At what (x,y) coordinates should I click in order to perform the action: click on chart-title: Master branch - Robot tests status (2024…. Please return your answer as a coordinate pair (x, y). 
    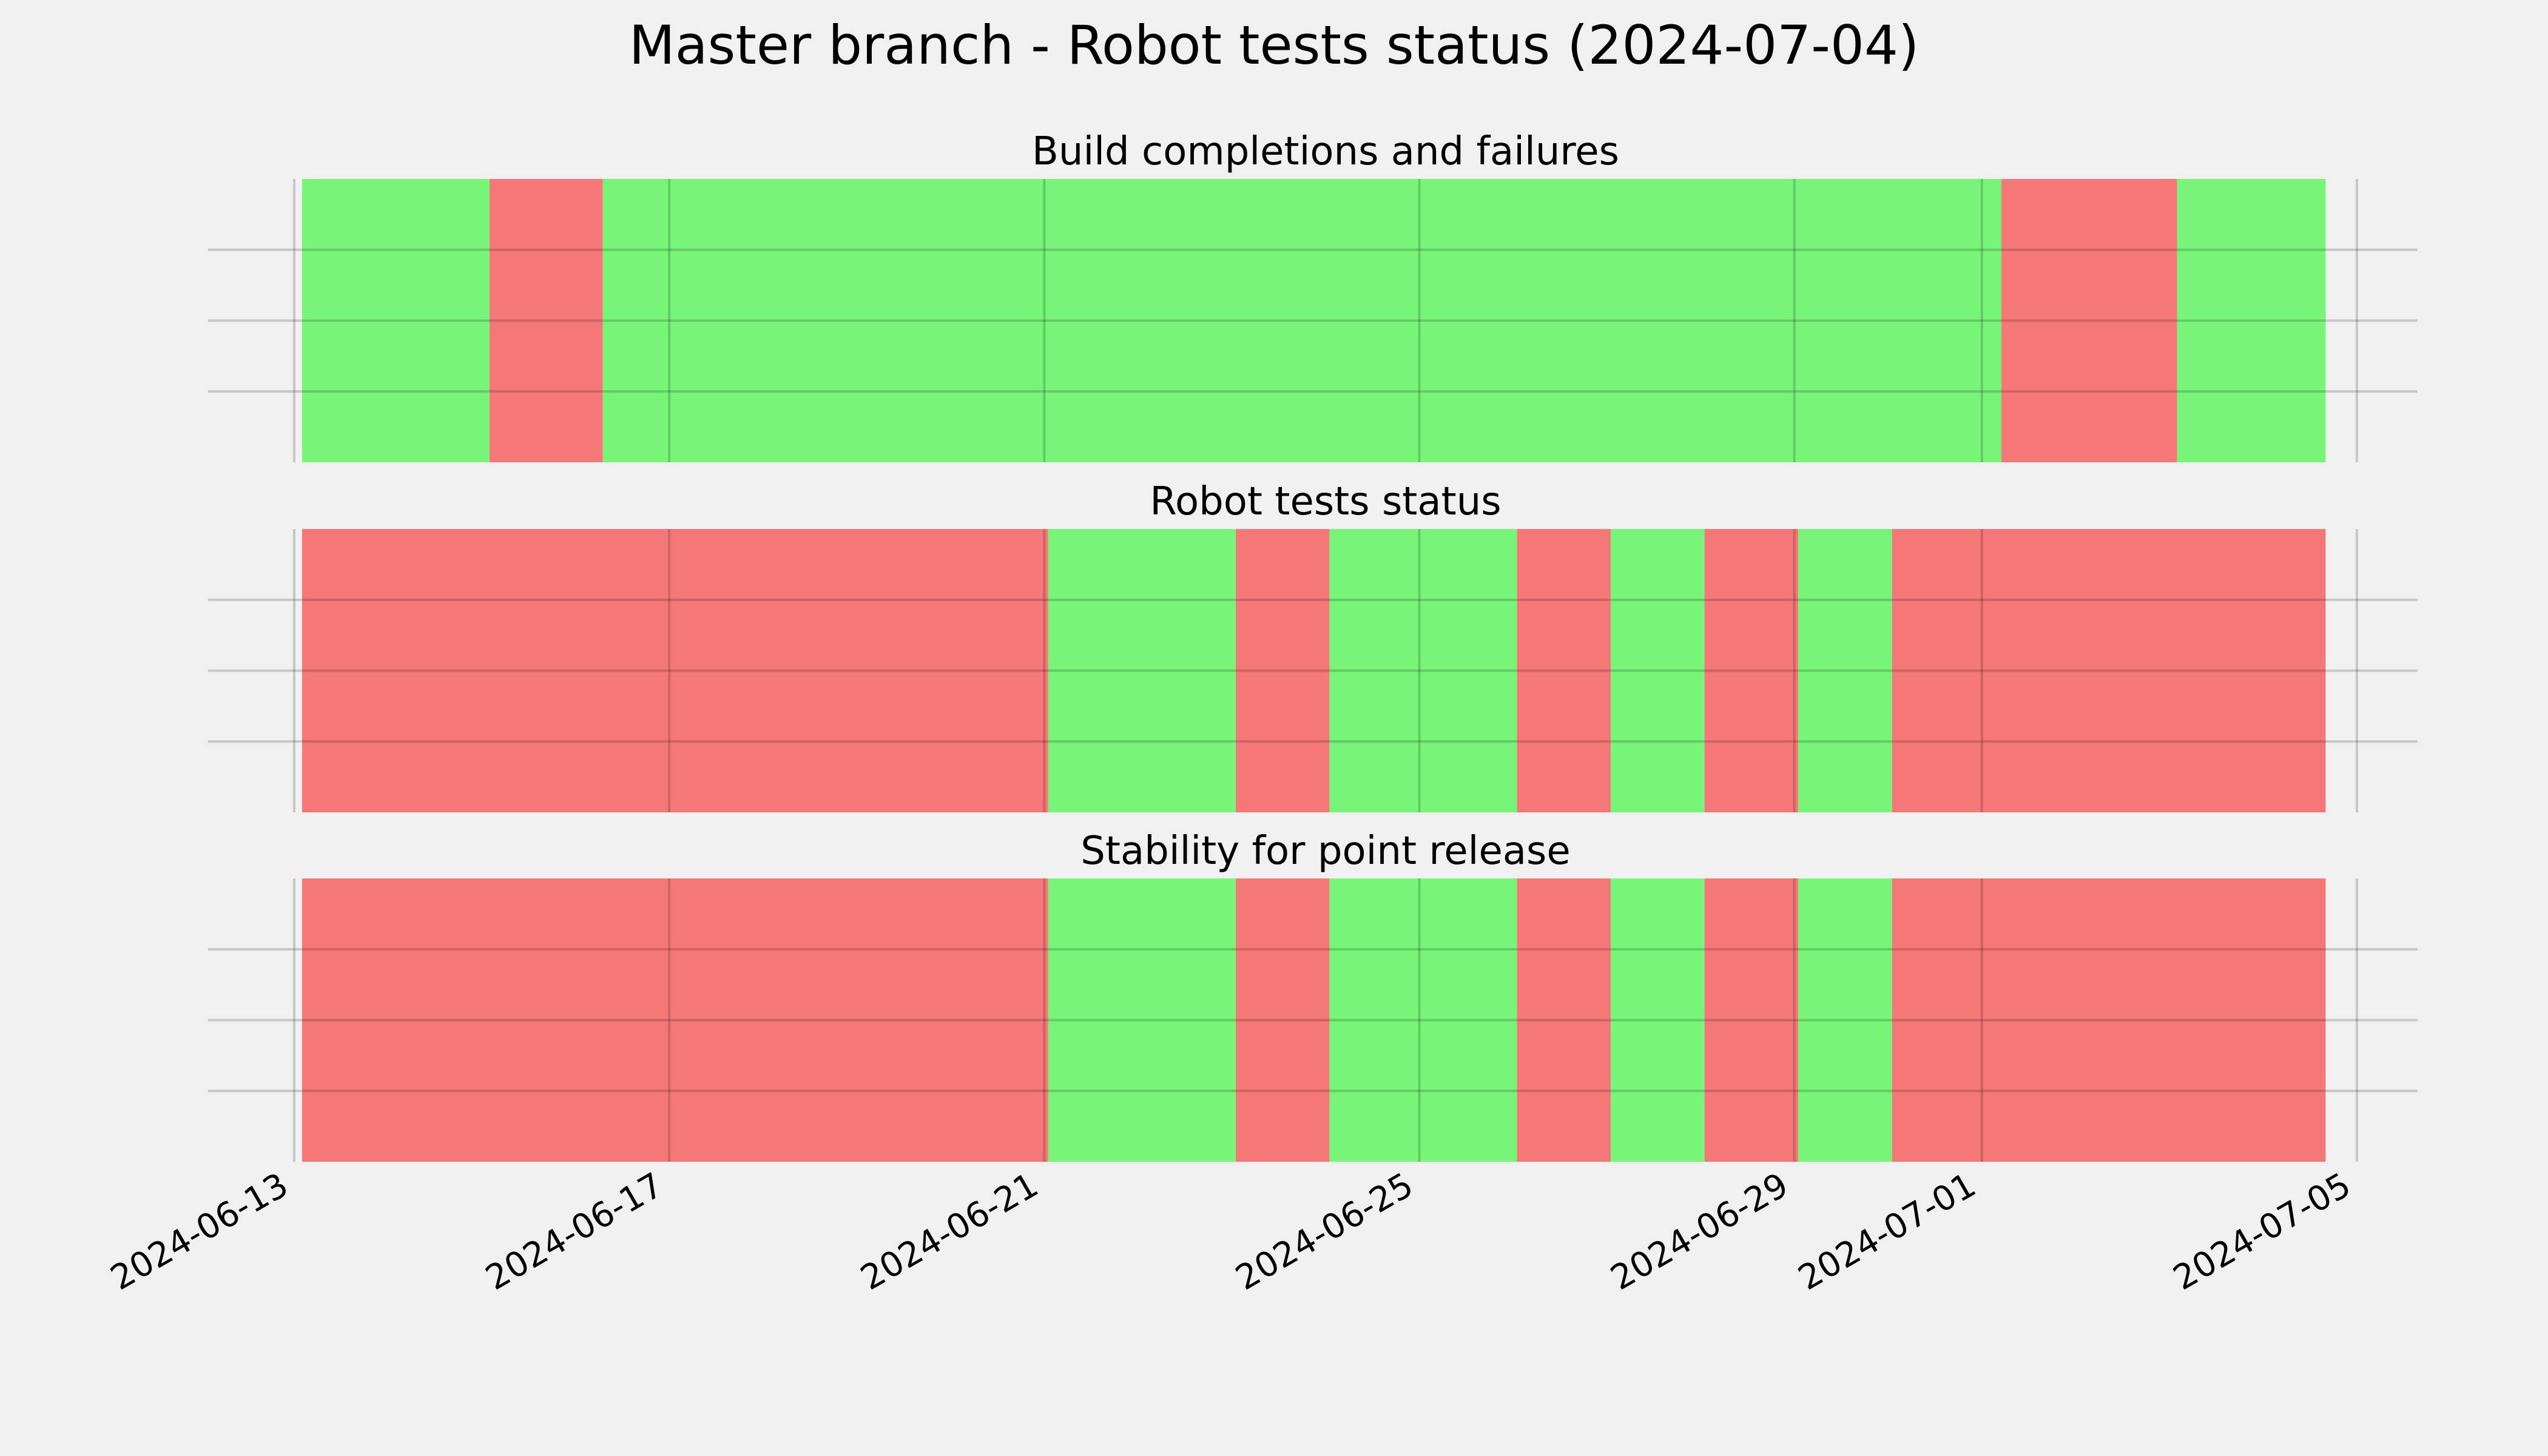
    Looking at the image, I should click on (1274, 45).